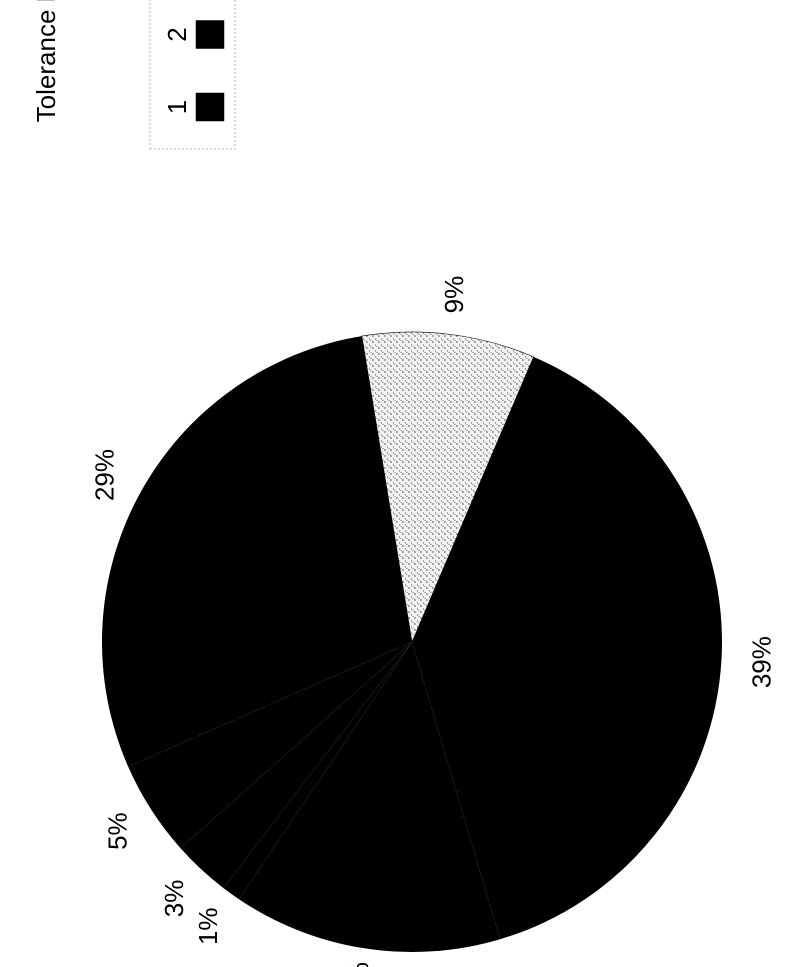  What do you see at coordinates (454, 295) in the screenshot?
I see `pie-label-5: 9%` at bounding box center [454, 295].